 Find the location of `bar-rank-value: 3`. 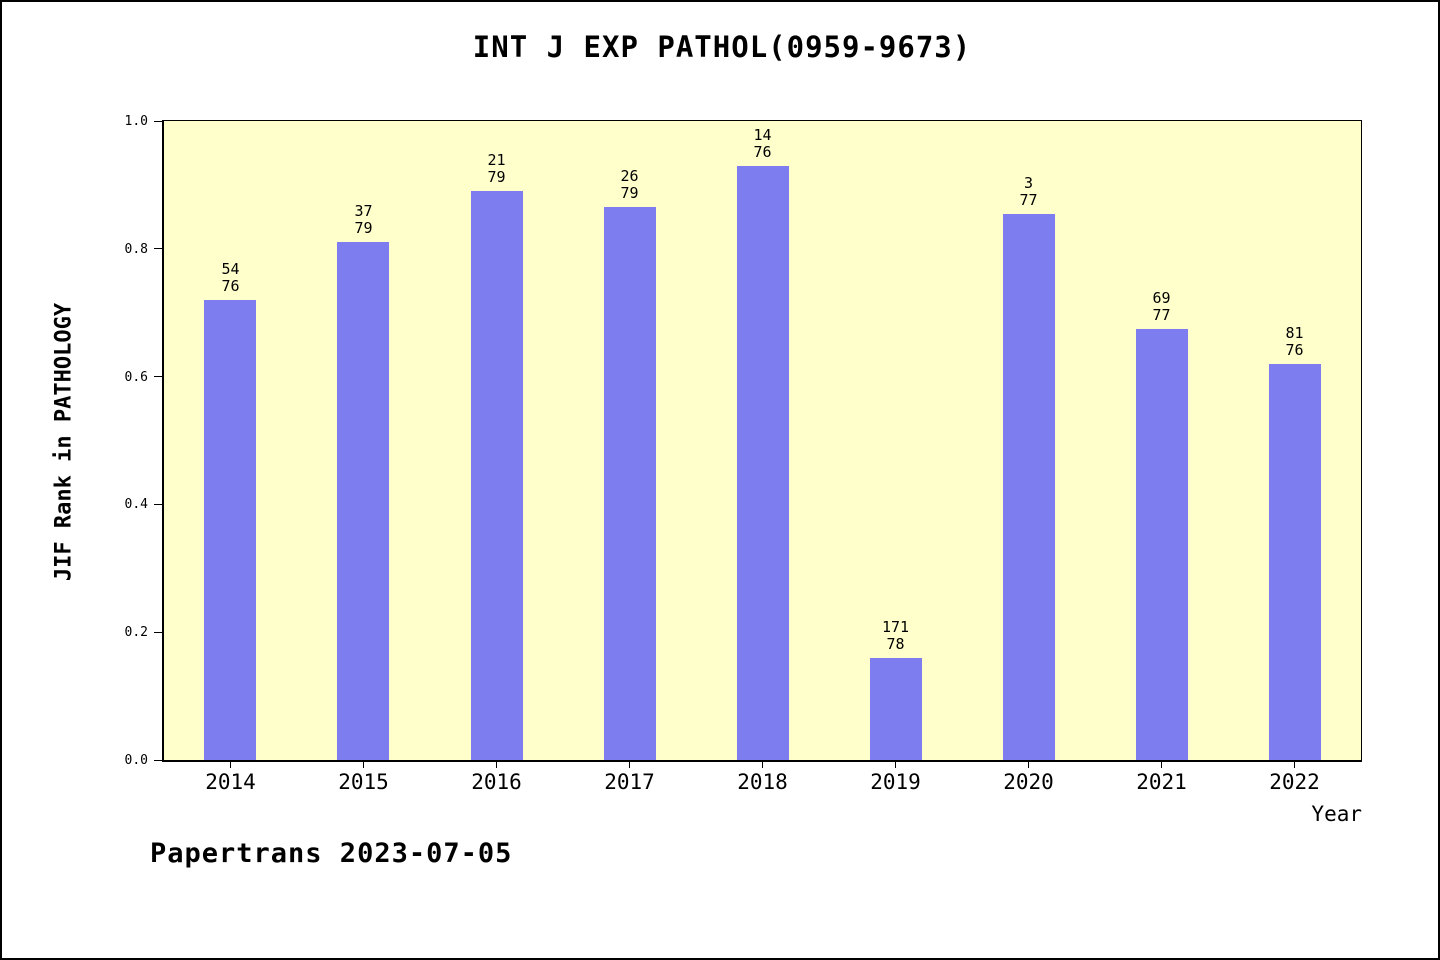

bar-rank-value: 3 is located at coordinates (1028, 182).